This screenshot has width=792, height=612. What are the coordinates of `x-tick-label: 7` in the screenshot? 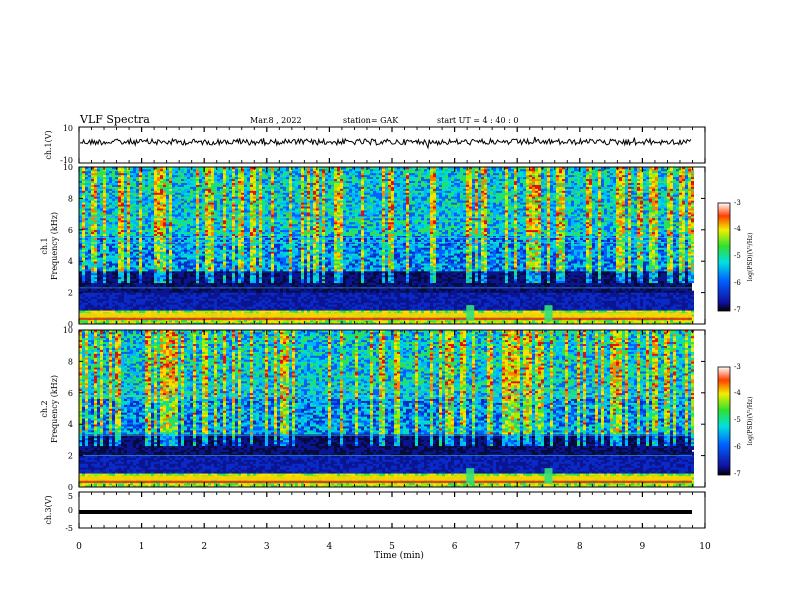 It's located at (517, 547).